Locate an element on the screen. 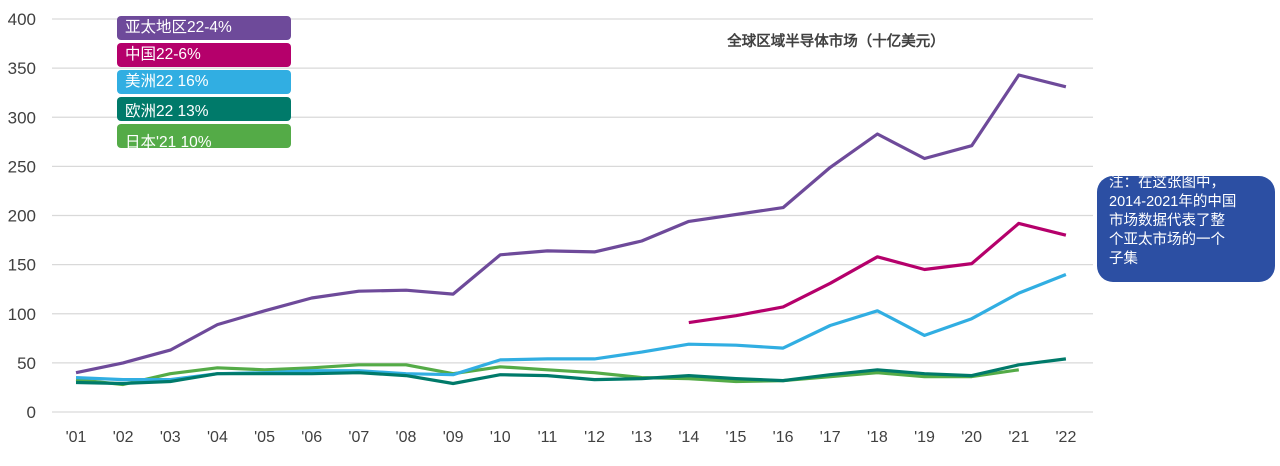 The image size is (1280, 466). annotation-note: 注：在这张图中， 2014-2021年的中国 市场数据代表了整 个亚太市场的一个 子集 is located at coordinates (1186, 229).